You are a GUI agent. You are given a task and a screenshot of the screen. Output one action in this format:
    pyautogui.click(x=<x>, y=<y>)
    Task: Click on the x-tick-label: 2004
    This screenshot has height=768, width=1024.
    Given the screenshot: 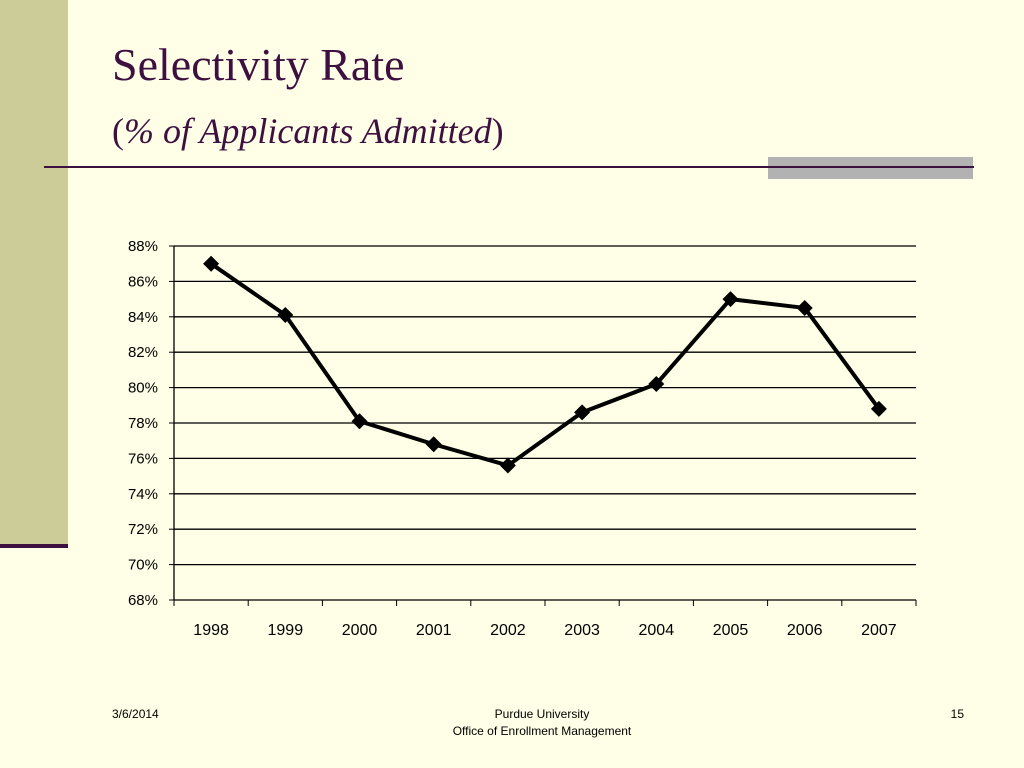 What is the action you would take?
    pyautogui.click(x=657, y=630)
    